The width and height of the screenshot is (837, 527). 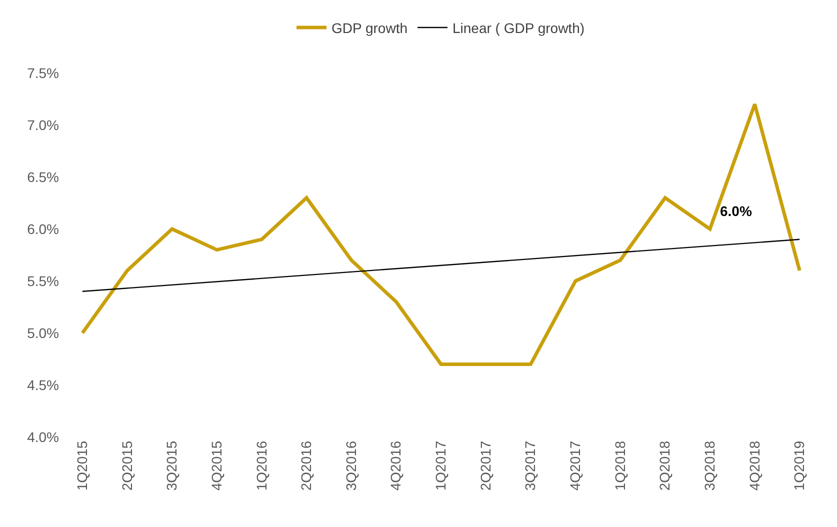 What do you see at coordinates (43, 384) in the screenshot?
I see `y-tick-label: 4.5%` at bounding box center [43, 384].